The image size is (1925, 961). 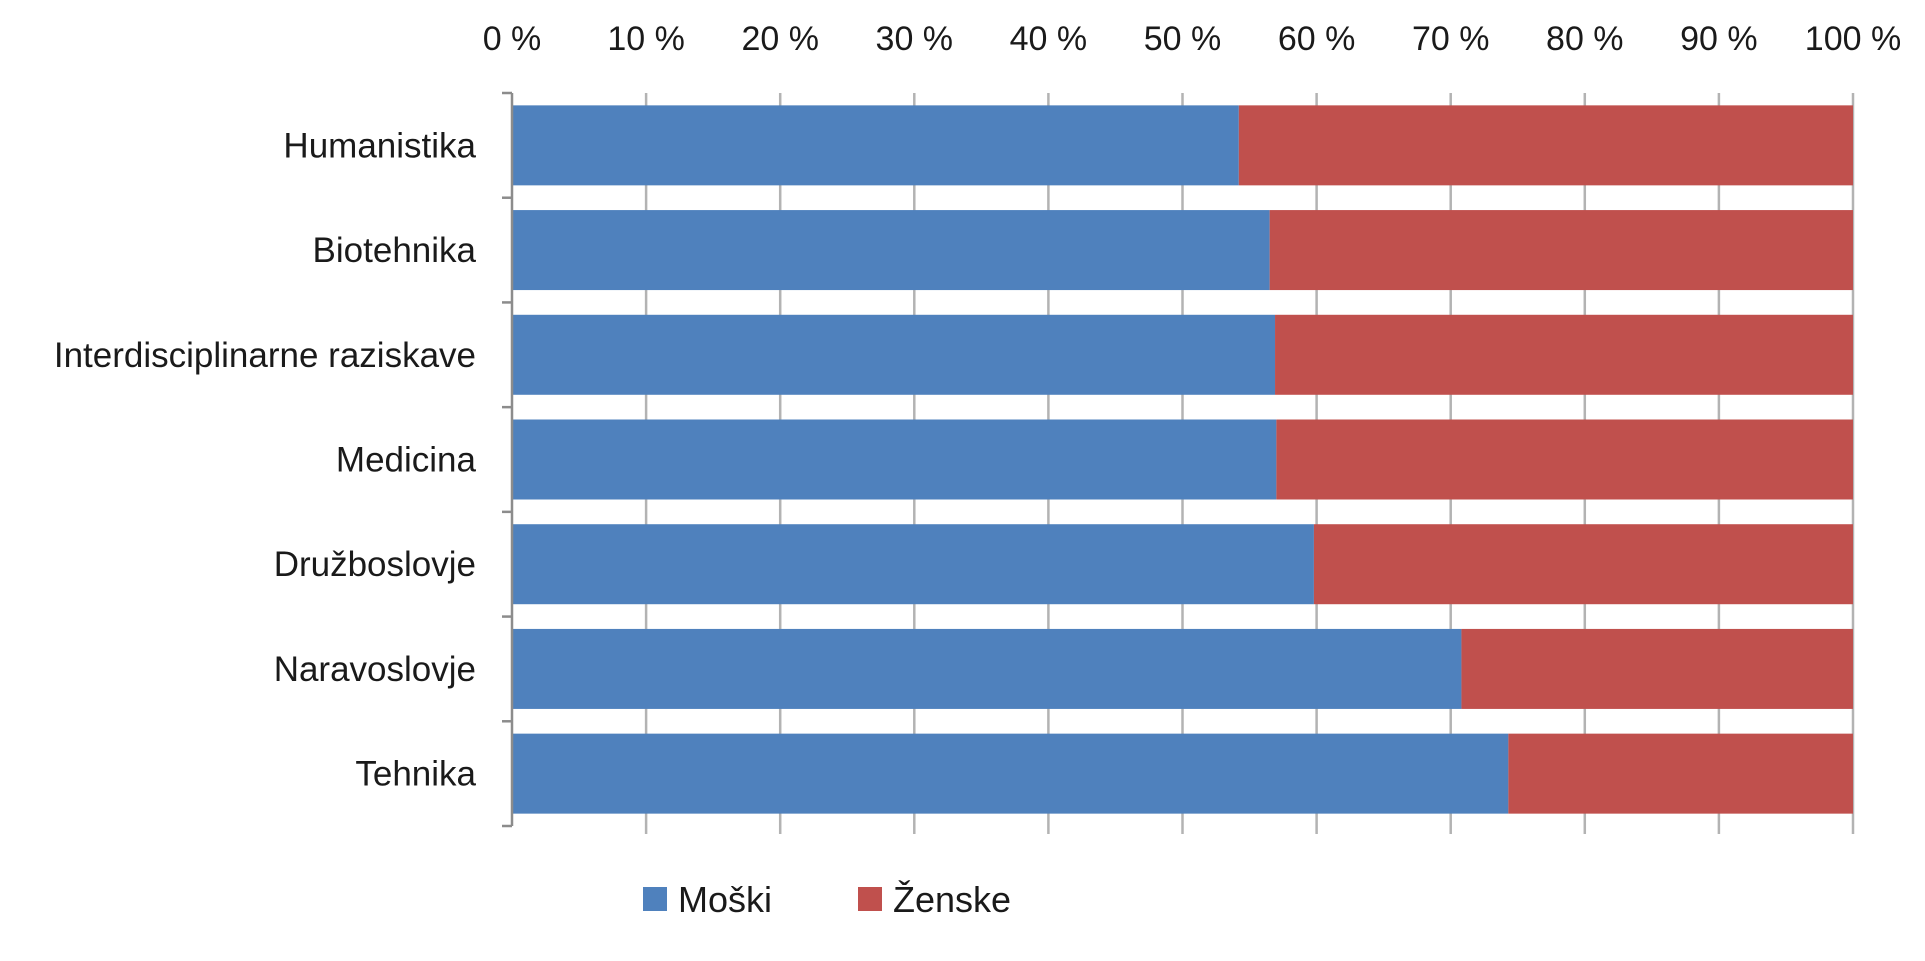 I want to click on legend: Moški Ženske, so click(x=827, y=899).